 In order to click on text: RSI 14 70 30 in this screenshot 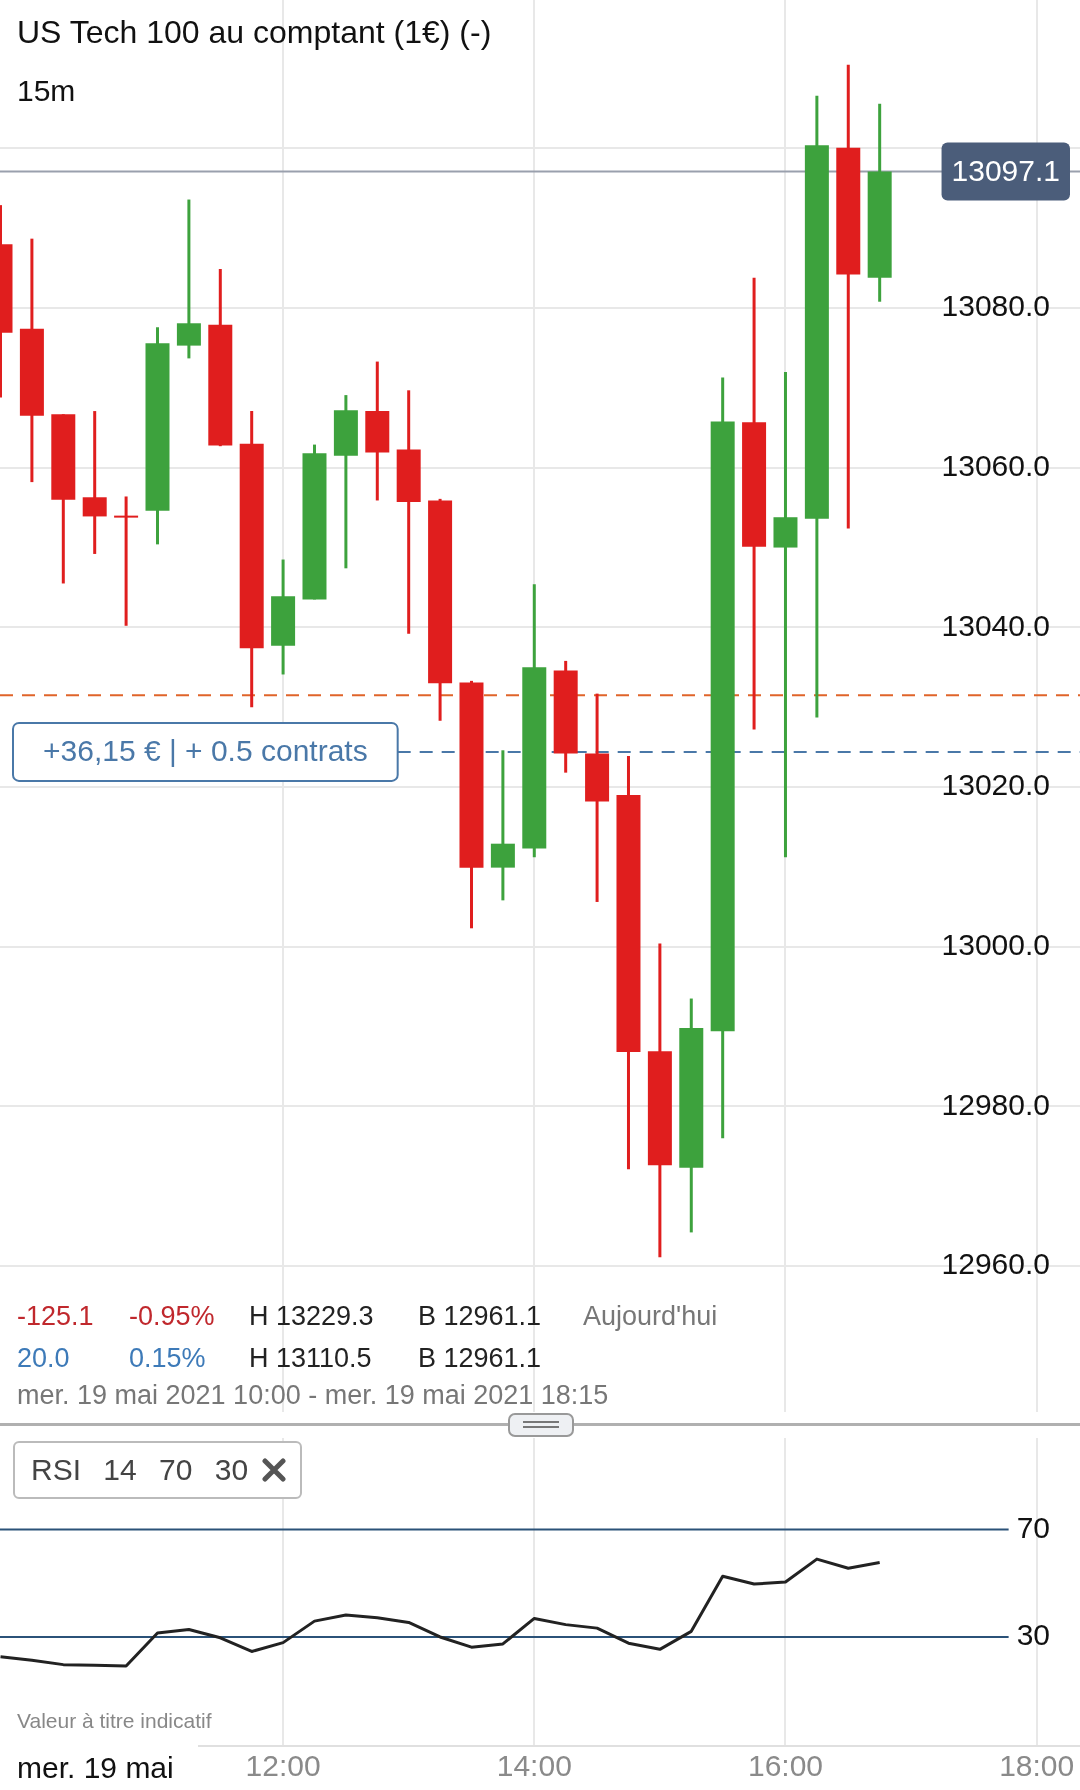, I will do `click(140, 1470)`.